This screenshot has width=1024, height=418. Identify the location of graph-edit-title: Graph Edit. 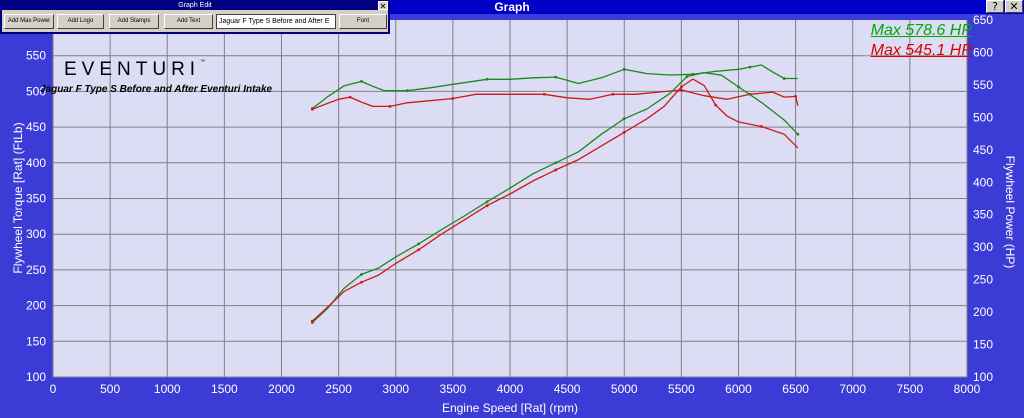
(195, 5).